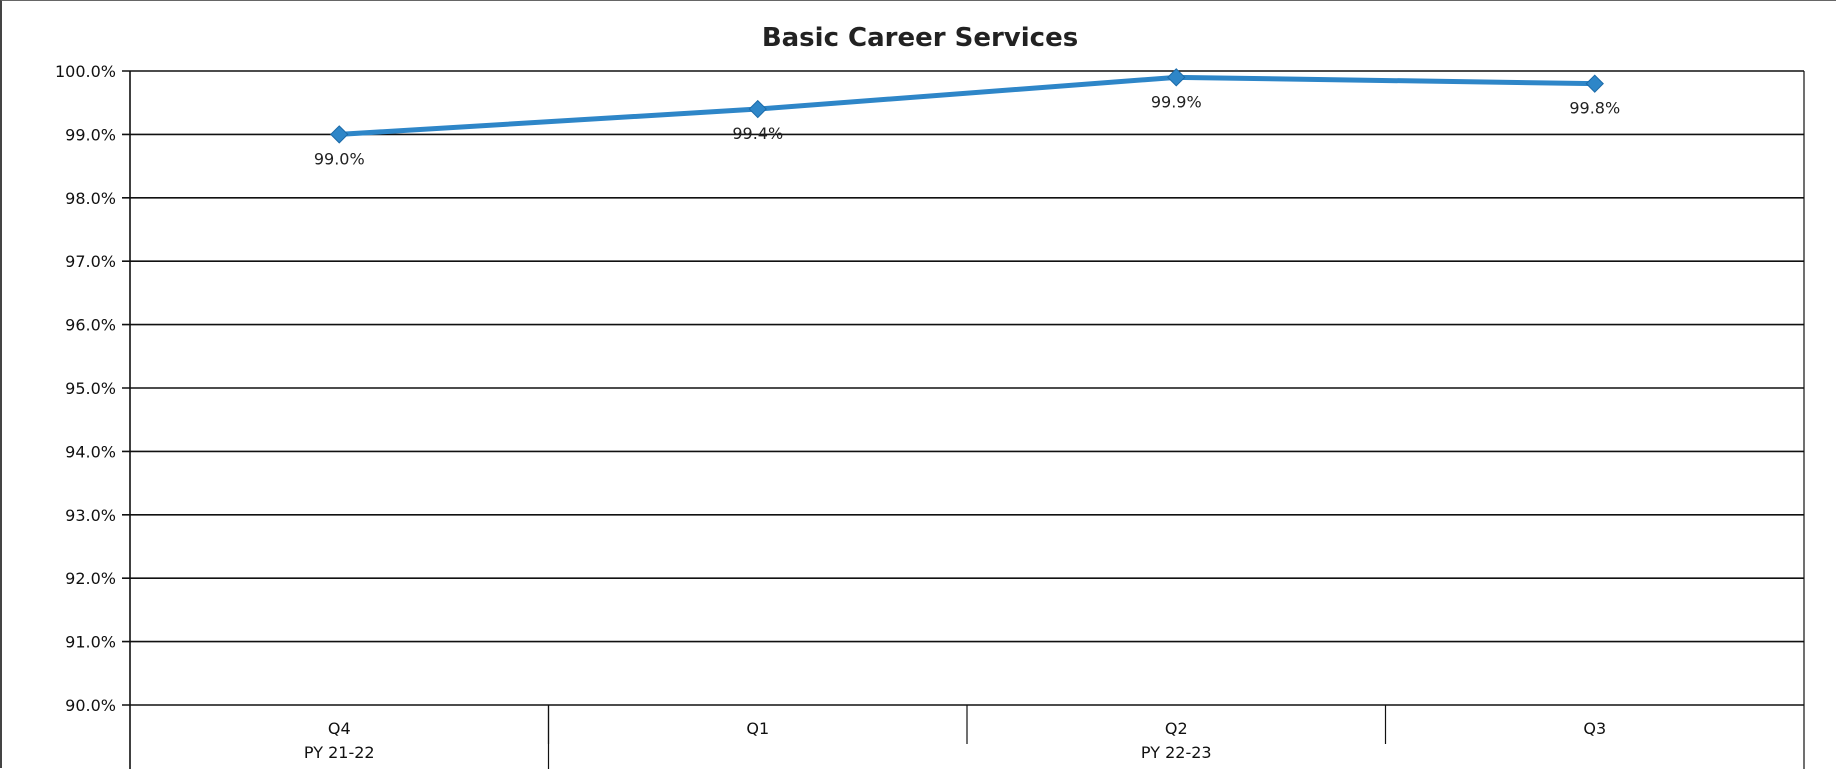  What do you see at coordinates (1176, 101) in the screenshot?
I see `data-label: 99.9%` at bounding box center [1176, 101].